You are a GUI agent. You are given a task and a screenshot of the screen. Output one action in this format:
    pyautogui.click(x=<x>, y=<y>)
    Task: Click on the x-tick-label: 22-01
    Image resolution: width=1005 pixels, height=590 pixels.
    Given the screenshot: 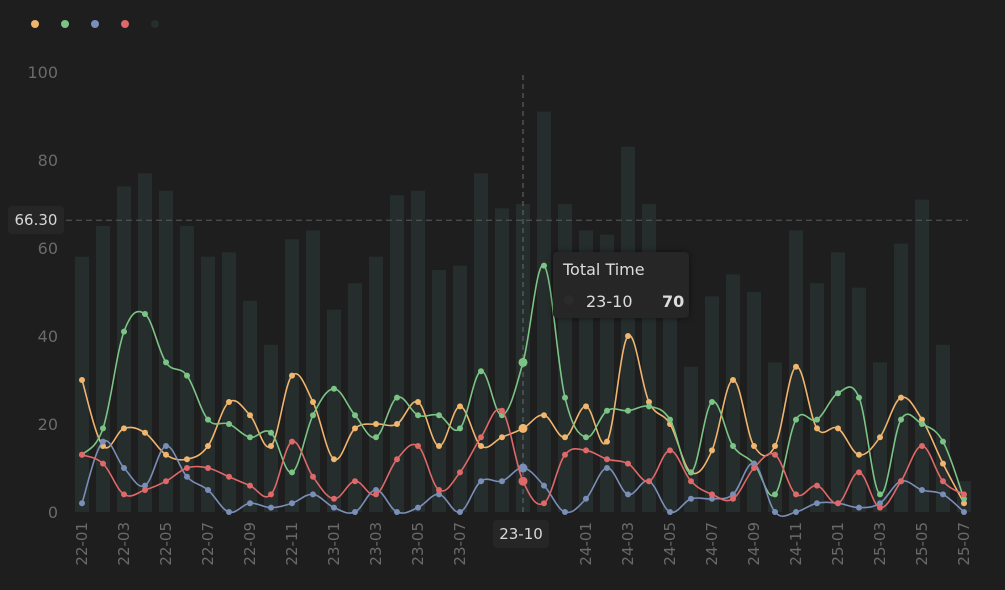 What is the action you would take?
    pyautogui.click(x=82, y=544)
    